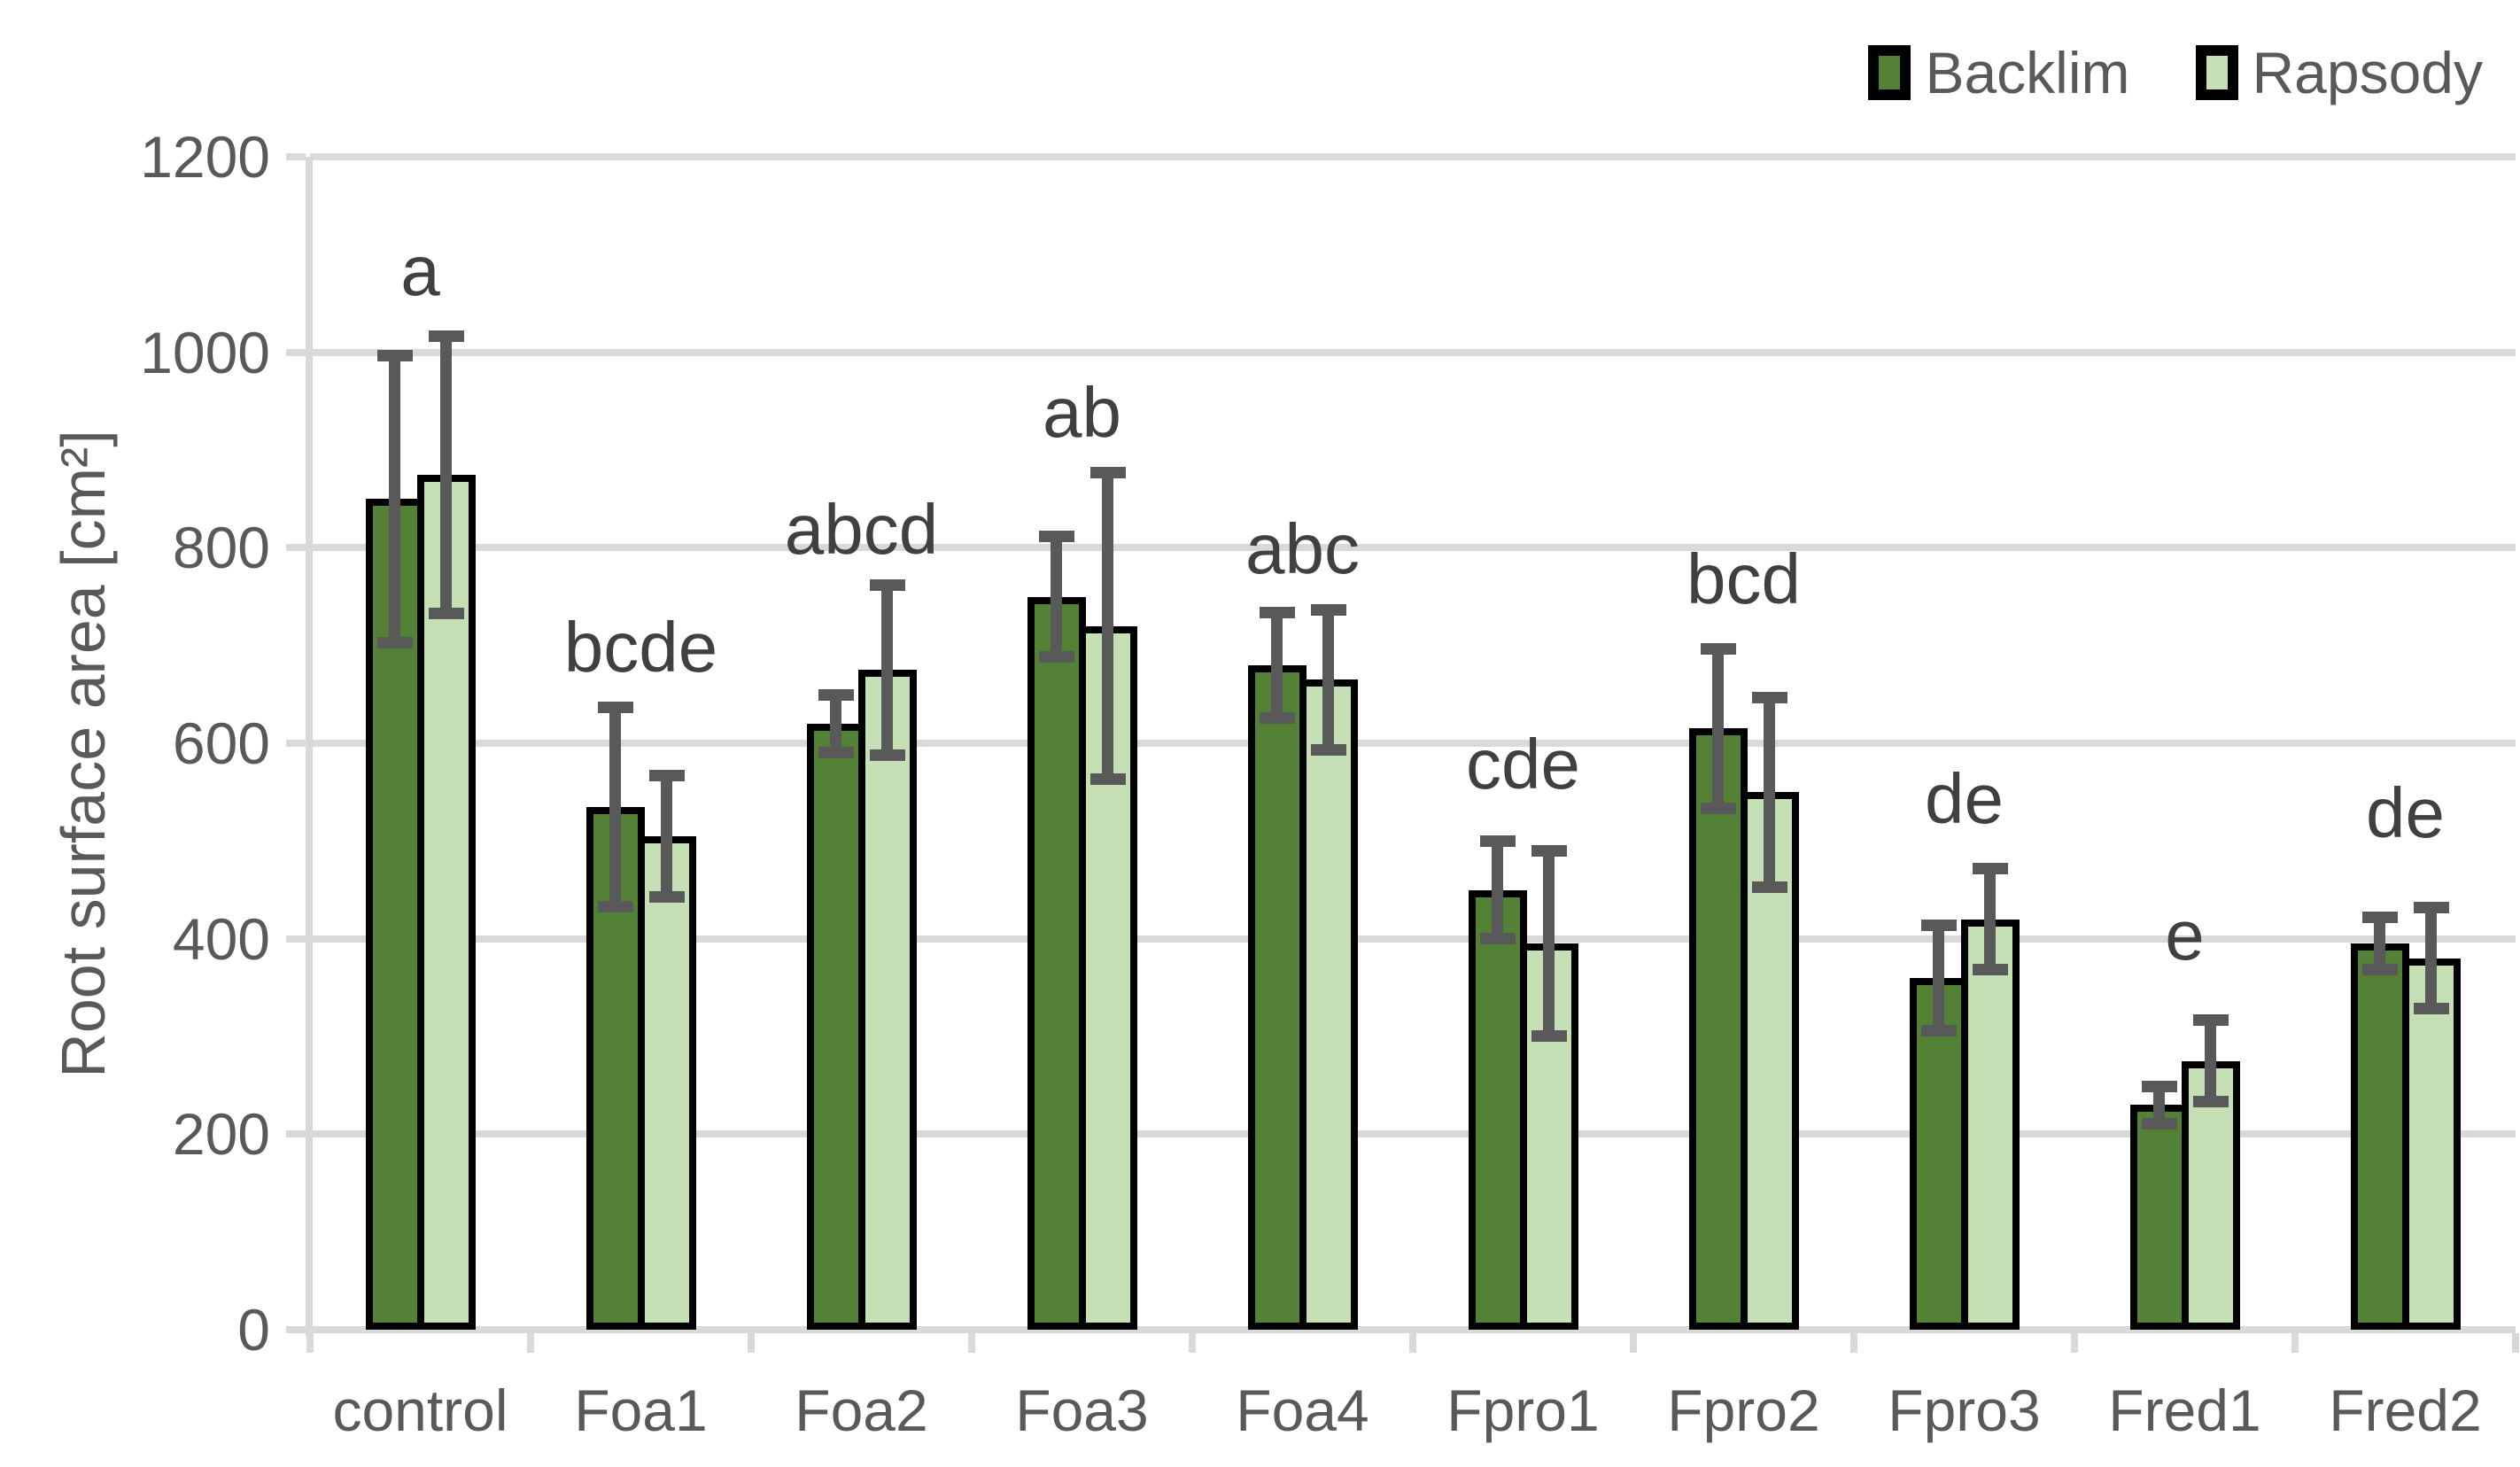  What do you see at coordinates (1999, 72) in the screenshot?
I see `legend-item-backlim: Backlim` at bounding box center [1999, 72].